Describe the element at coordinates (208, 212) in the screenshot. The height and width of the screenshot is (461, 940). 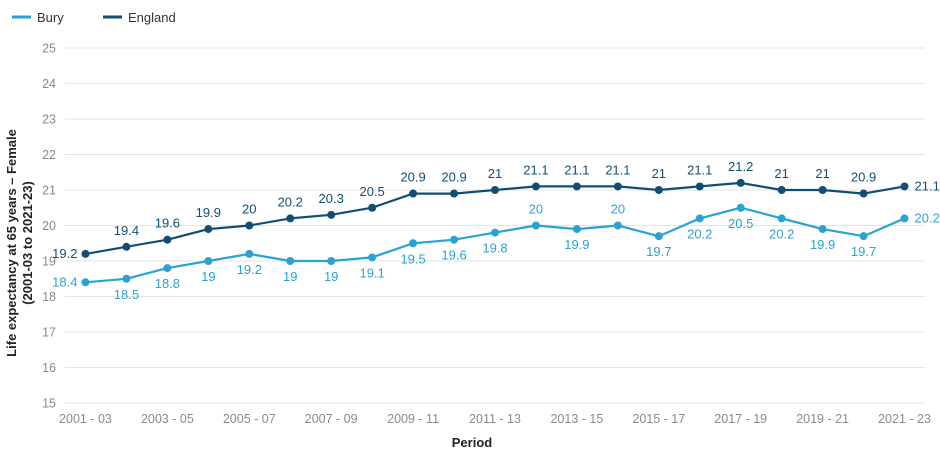
I see `data-label-england: 19.9` at that location.